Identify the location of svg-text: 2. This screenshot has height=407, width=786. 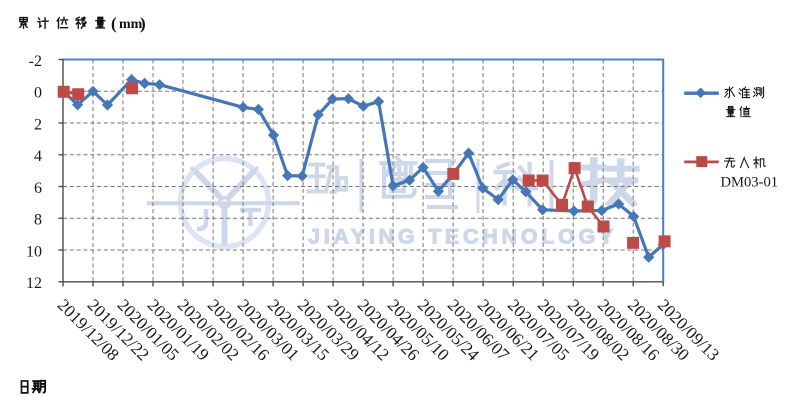
(38, 124).